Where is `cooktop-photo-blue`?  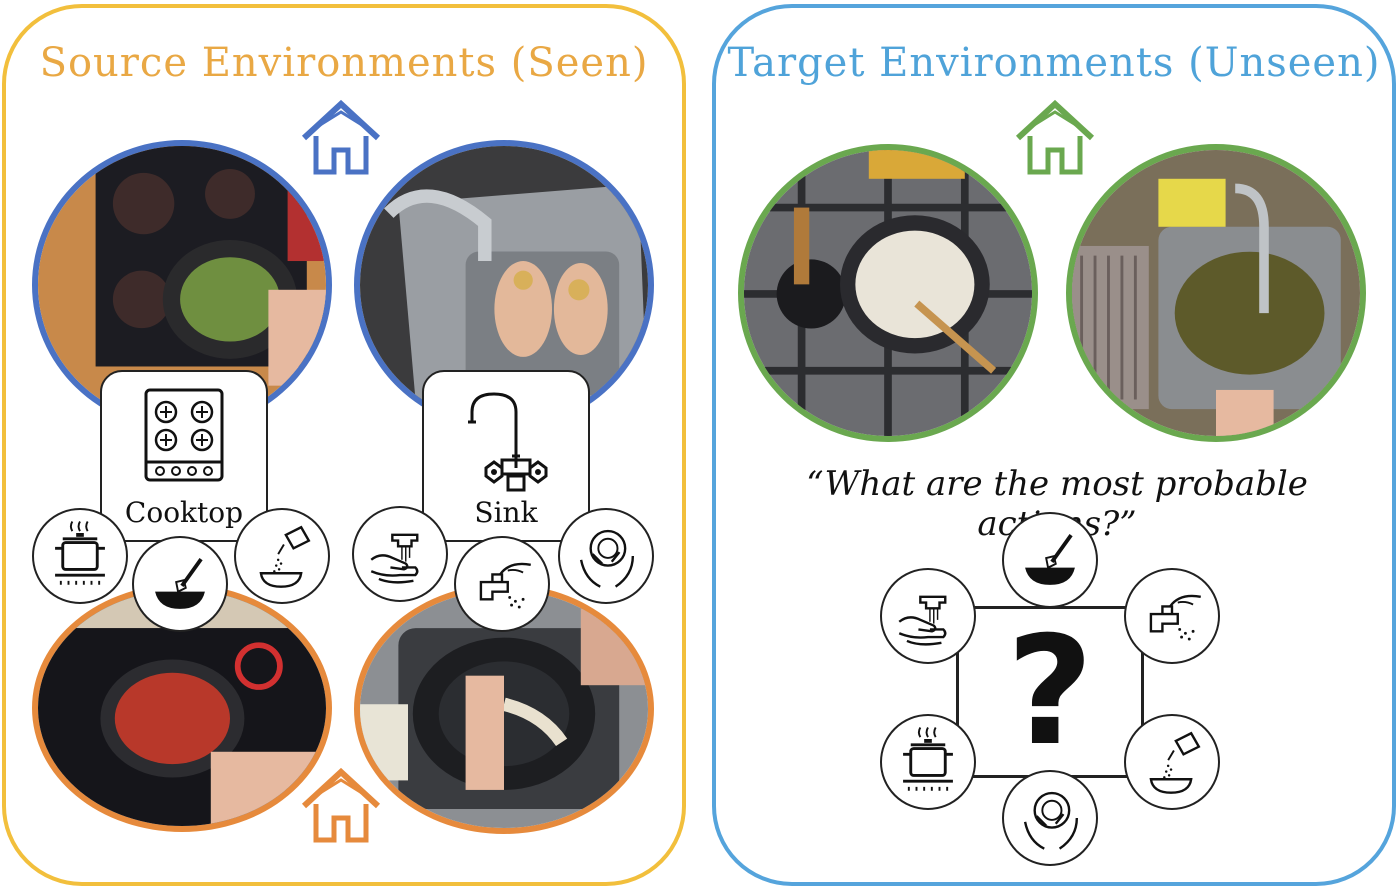
cooktop-photo-blue is located at coordinates (182, 285).